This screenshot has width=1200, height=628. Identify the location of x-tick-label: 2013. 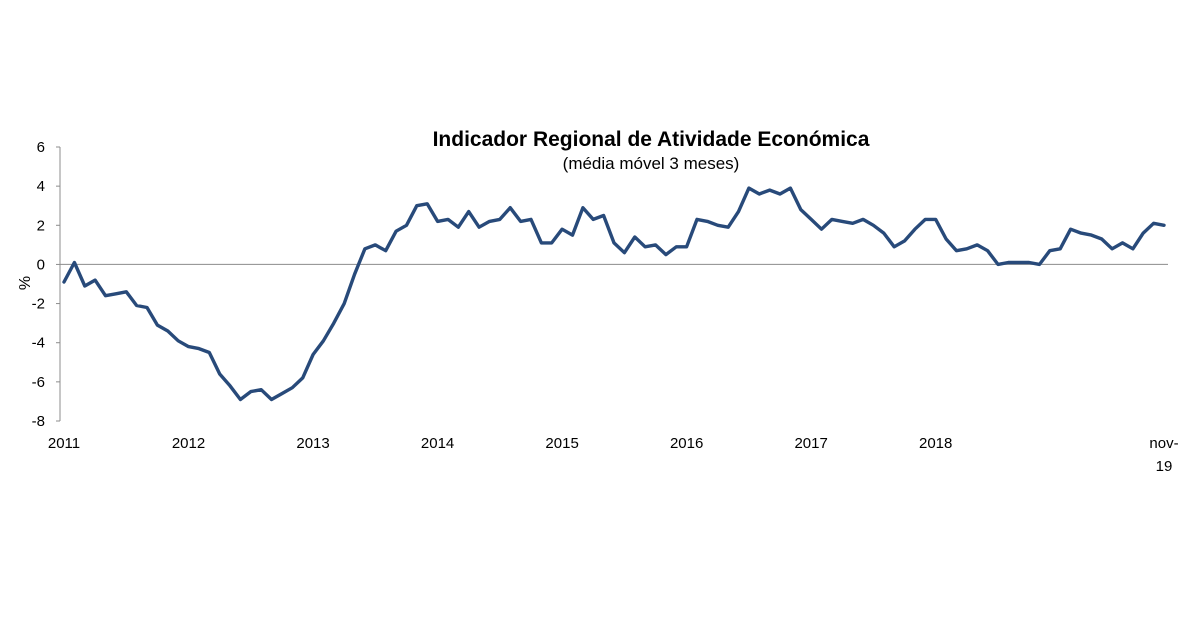
(312, 443).